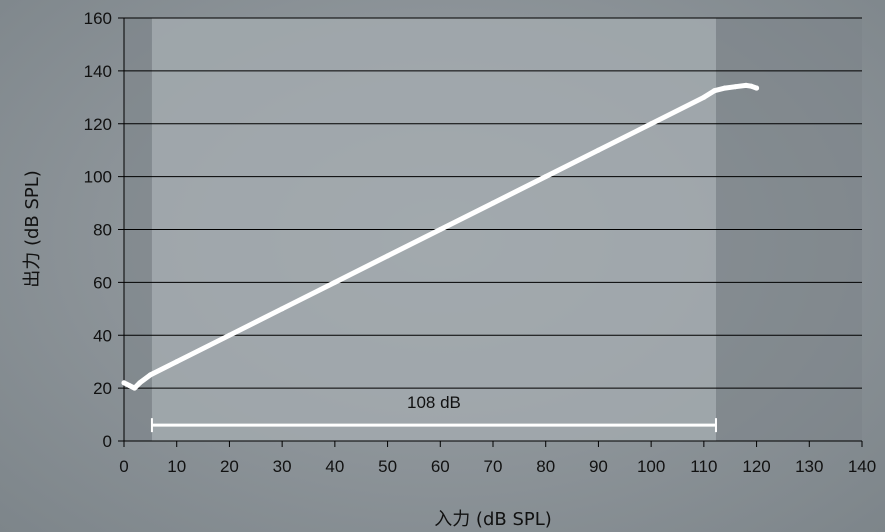 This screenshot has width=885, height=532. What do you see at coordinates (98, 71) in the screenshot?
I see `y-tick-label-140: 140` at bounding box center [98, 71].